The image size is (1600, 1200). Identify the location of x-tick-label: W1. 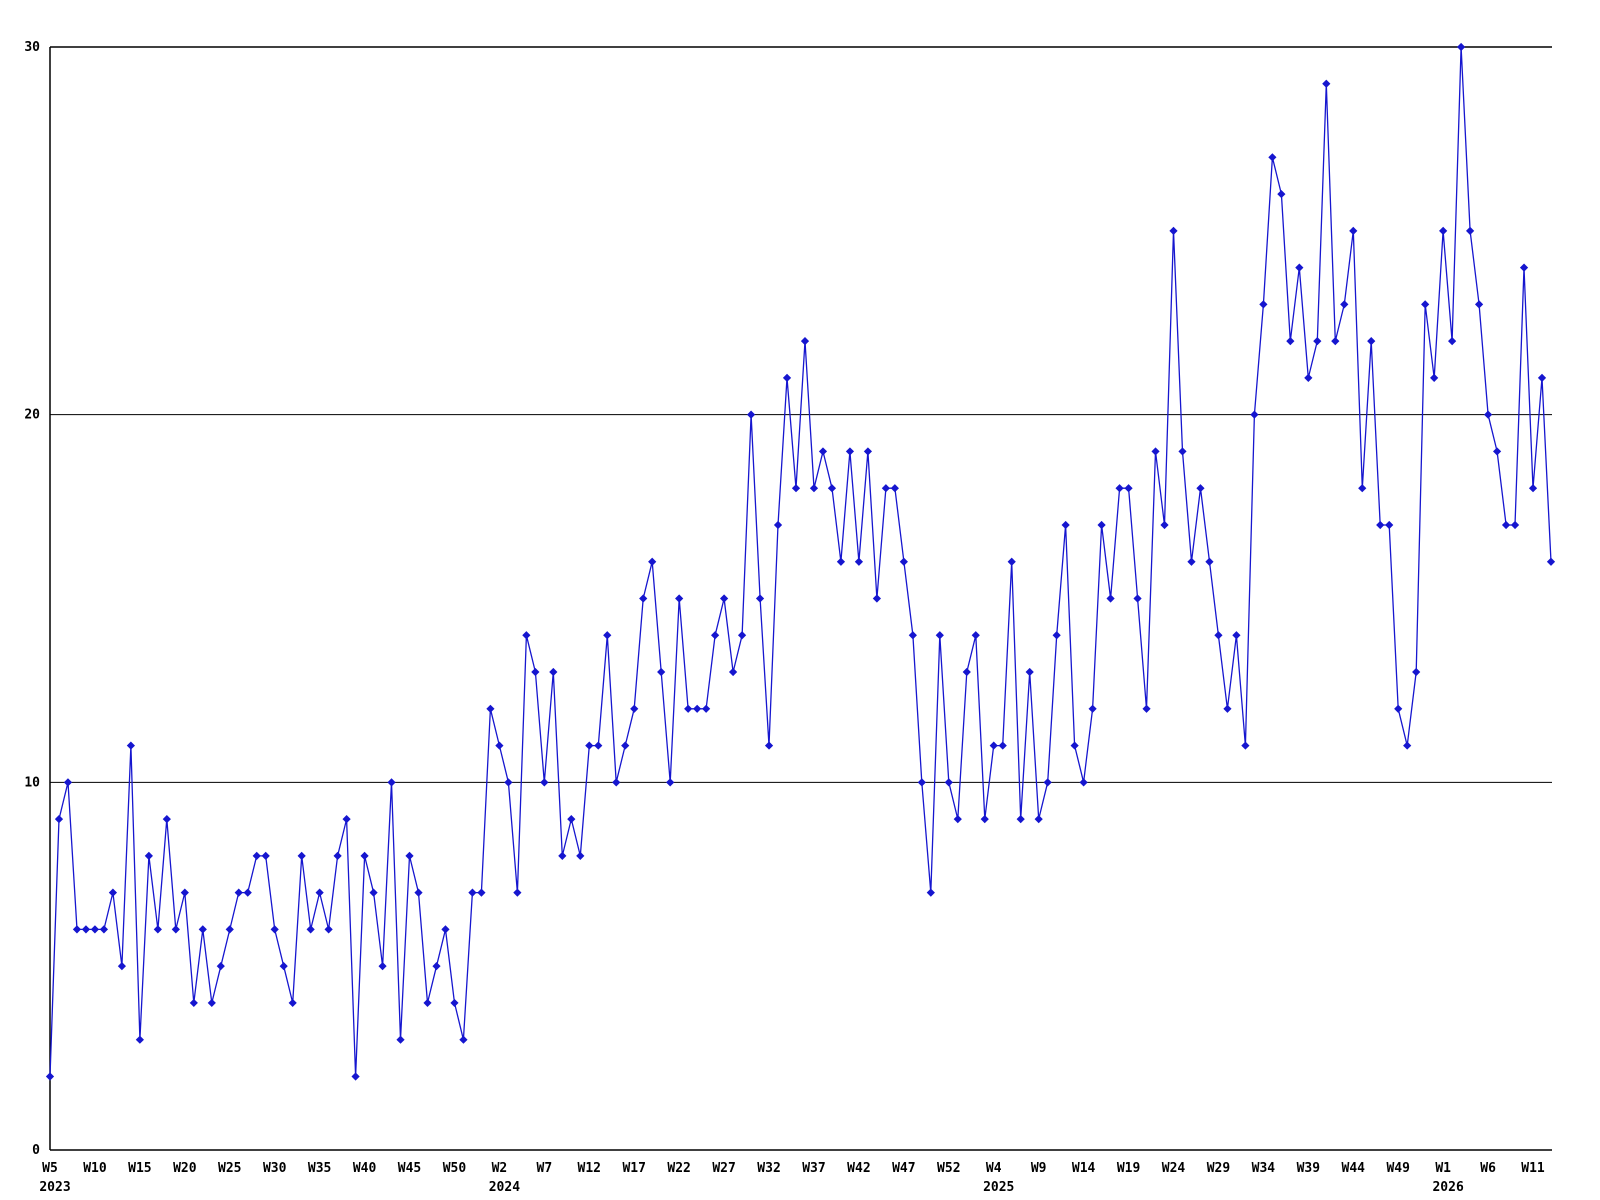
(1443, 1168).